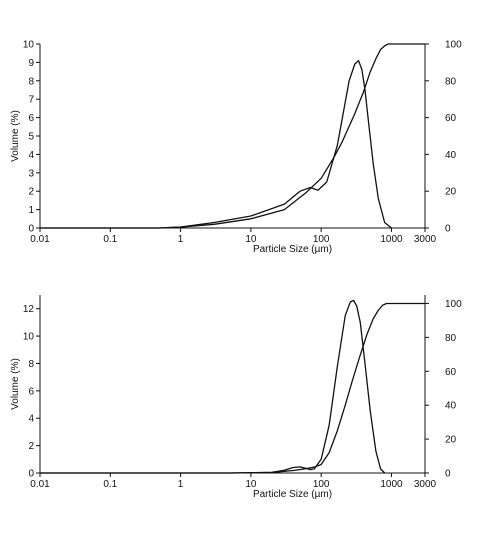 The height and width of the screenshot is (541, 478). Describe the element at coordinates (31, 137) in the screenshot. I see `y-tick-label: 5` at that location.